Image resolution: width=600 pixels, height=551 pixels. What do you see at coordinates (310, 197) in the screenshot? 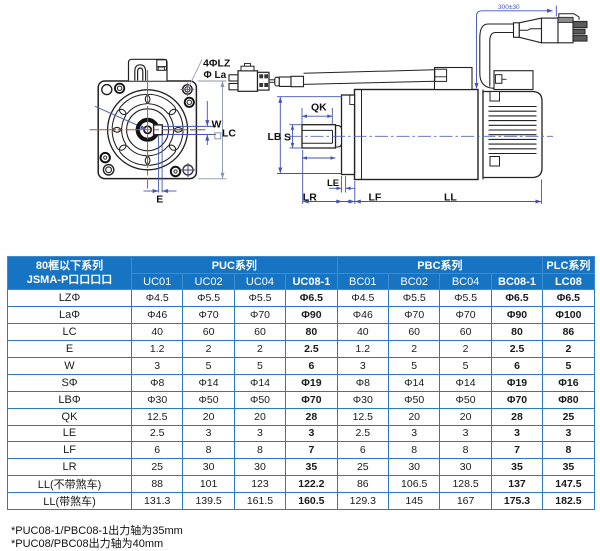
I see `svg-text: LR` at bounding box center [310, 197].